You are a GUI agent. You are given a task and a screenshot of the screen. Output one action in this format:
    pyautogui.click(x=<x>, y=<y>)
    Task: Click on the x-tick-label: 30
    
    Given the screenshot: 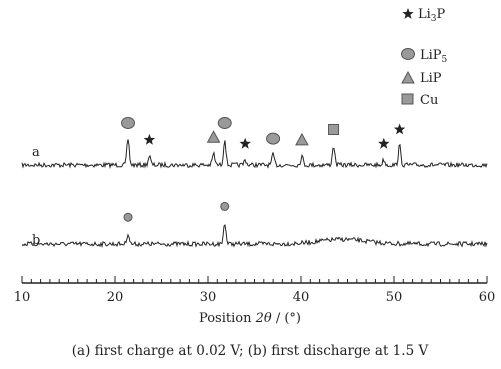 What is the action you would take?
    pyautogui.click(x=208, y=297)
    